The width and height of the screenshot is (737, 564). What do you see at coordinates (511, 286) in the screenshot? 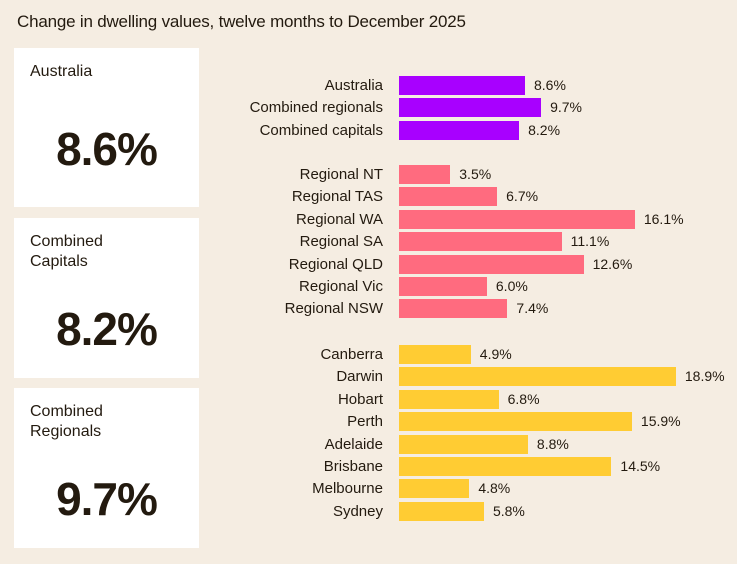
I see `value-label: 6.0%` at bounding box center [511, 286].